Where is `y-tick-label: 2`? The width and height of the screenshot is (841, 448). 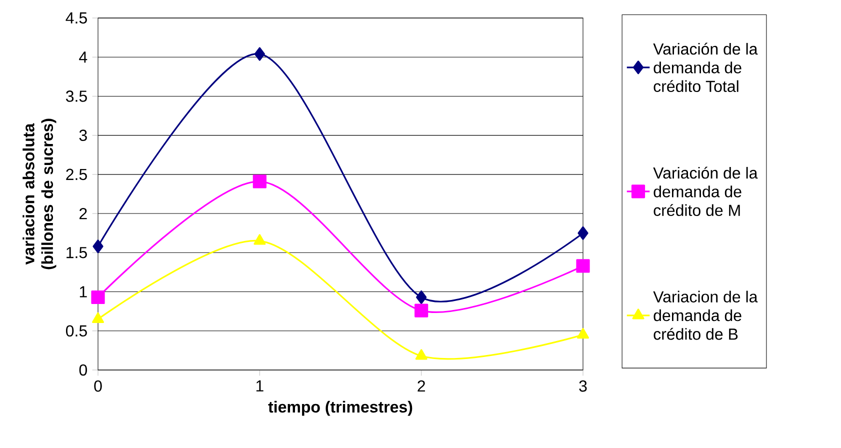 y-tick-label: 2 is located at coordinates (83, 214).